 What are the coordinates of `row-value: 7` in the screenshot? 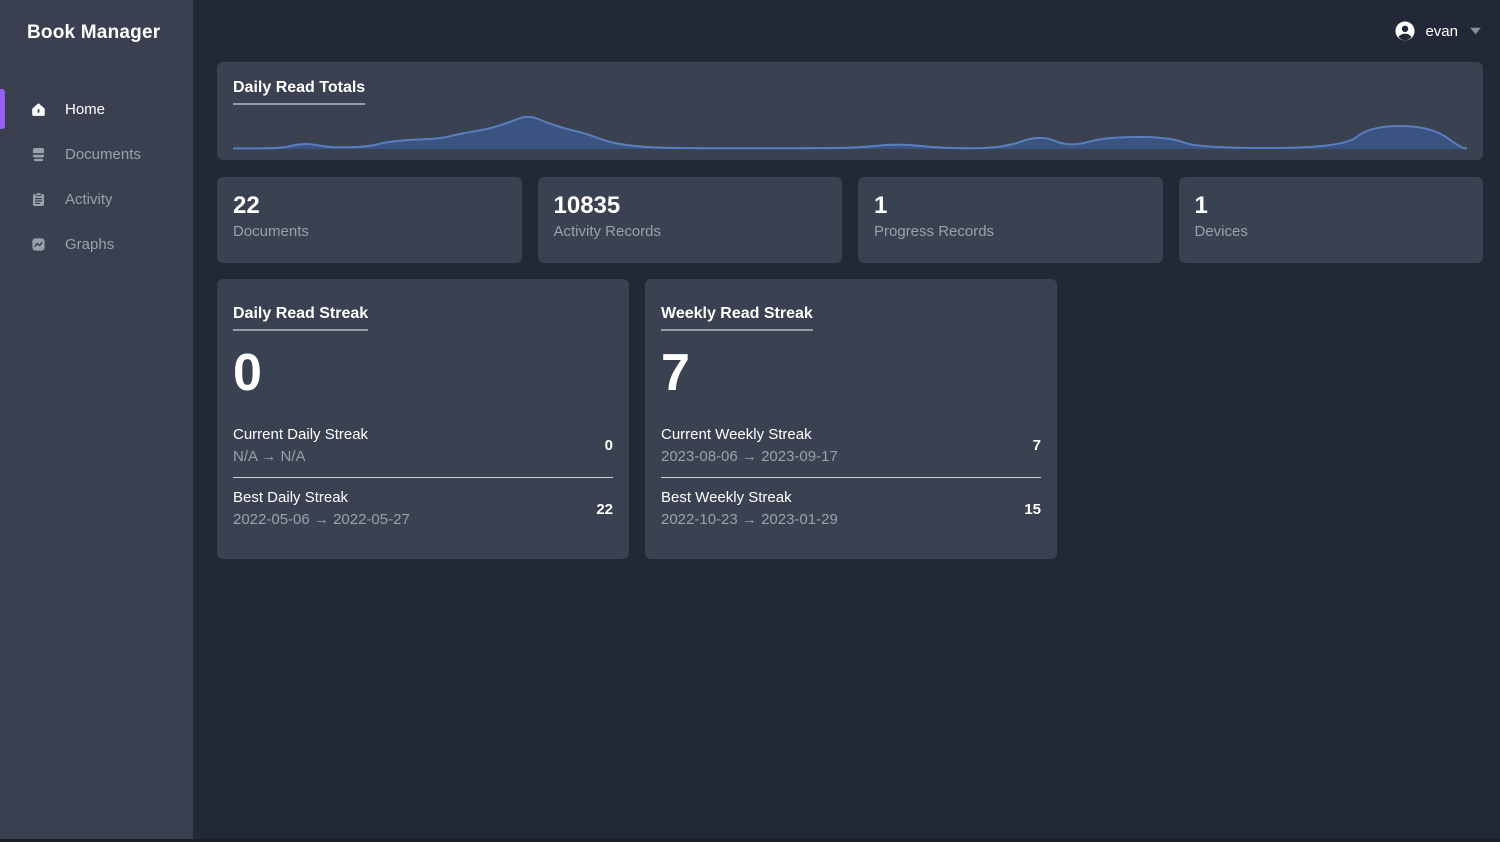 It's located at (1036, 446).